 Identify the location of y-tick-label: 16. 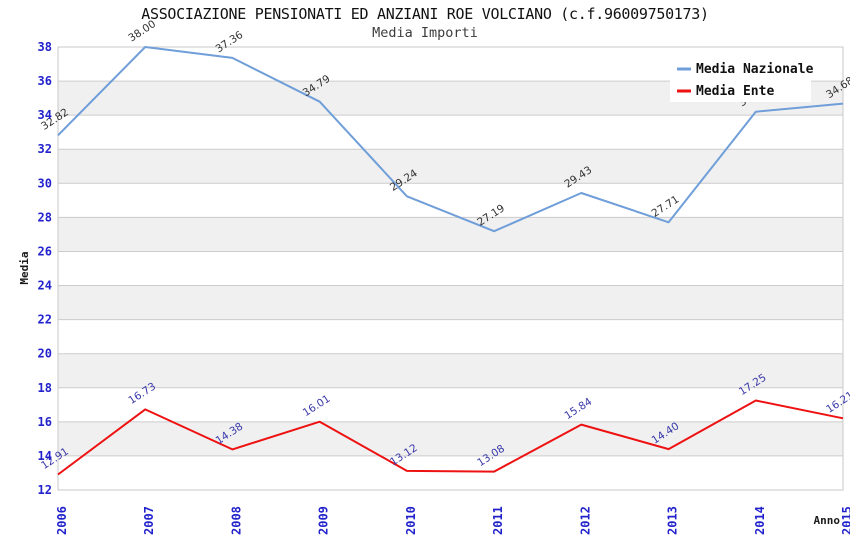
(45, 422).